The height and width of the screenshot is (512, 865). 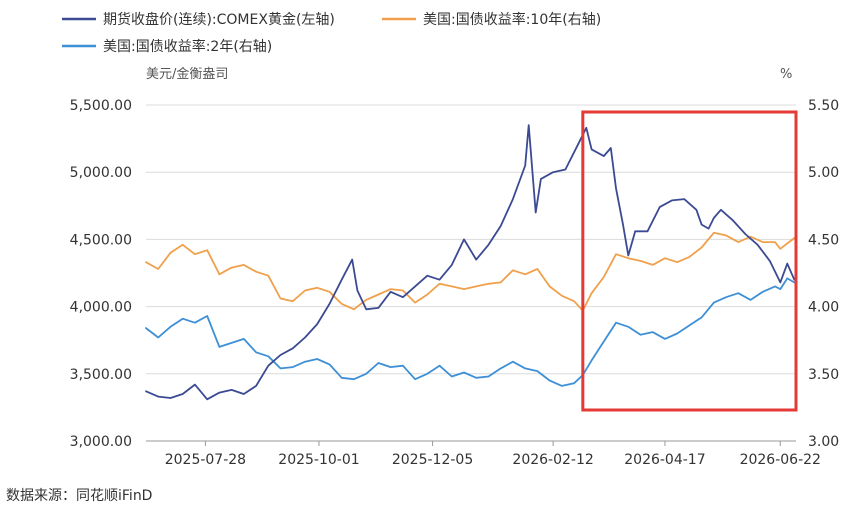 What do you see at coordinates (823, 106) in the screenshot?
I see `right-tick-label: 5.50` at bounding box center [823, 106].